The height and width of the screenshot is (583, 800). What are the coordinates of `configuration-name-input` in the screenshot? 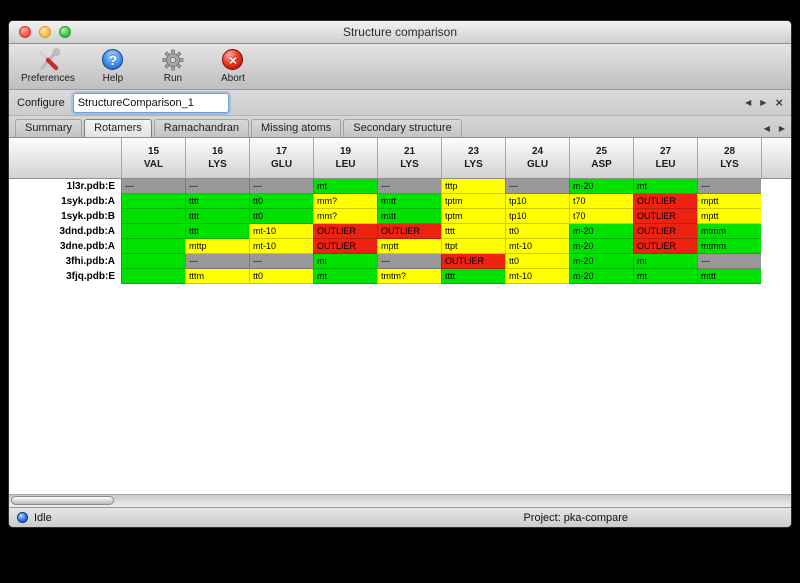 It's located at (150, 102).